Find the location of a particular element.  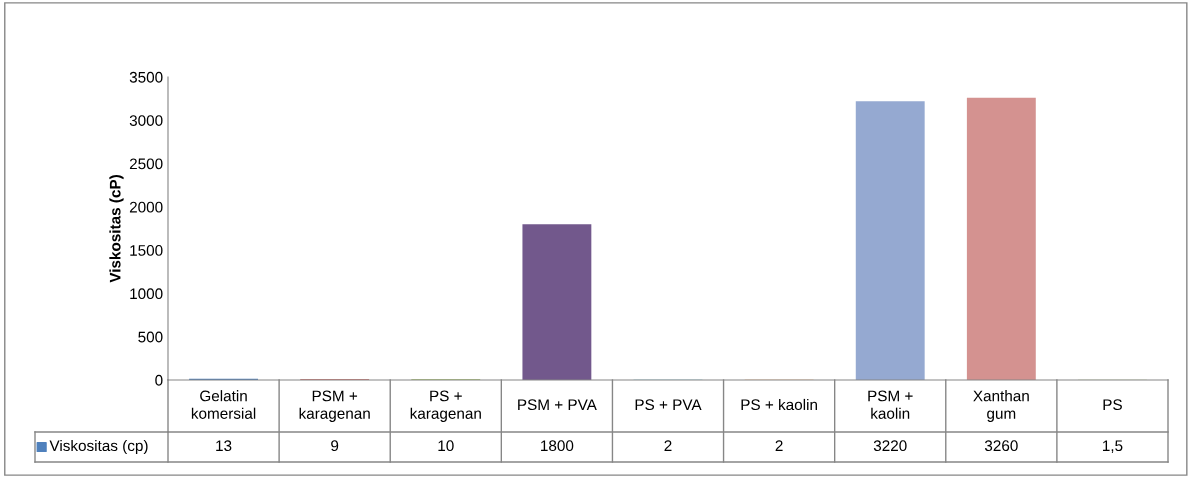

y-tick-label: 0 is located at coordinates (159, 380).